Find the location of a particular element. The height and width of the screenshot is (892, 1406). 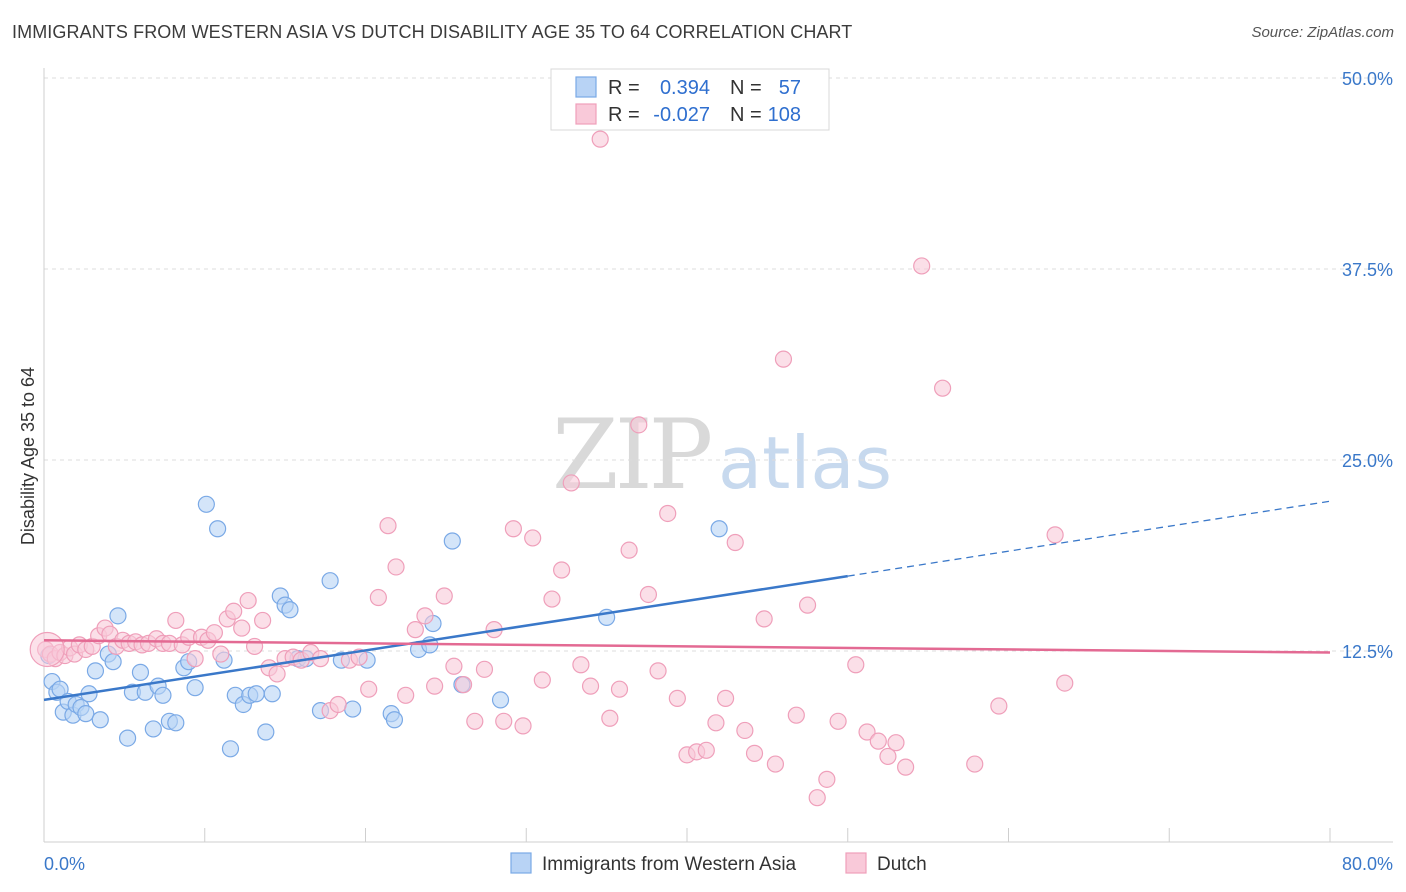

x-tick-label-max: 80.0% is located at coordinates (1367, 864).